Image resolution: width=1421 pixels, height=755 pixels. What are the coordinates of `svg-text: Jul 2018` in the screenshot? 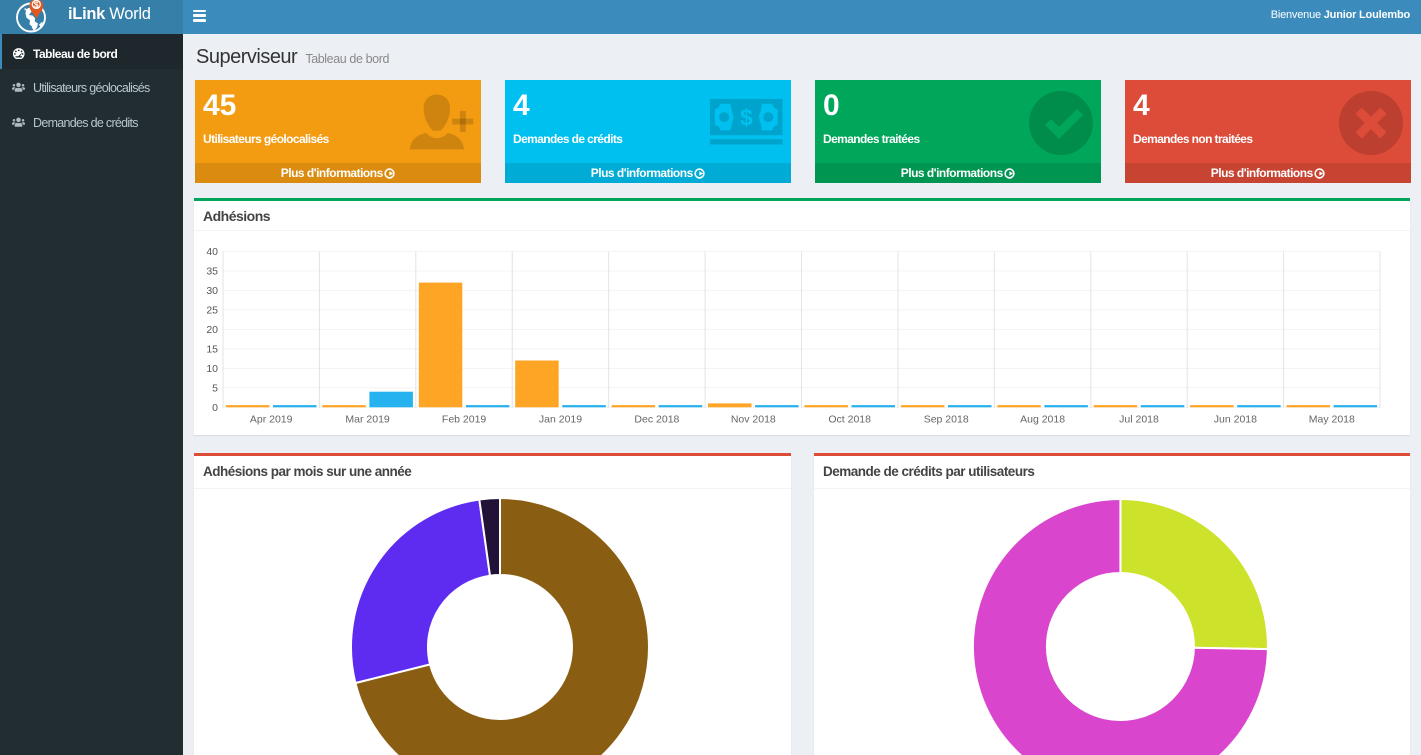 It's located at (1139, 420).